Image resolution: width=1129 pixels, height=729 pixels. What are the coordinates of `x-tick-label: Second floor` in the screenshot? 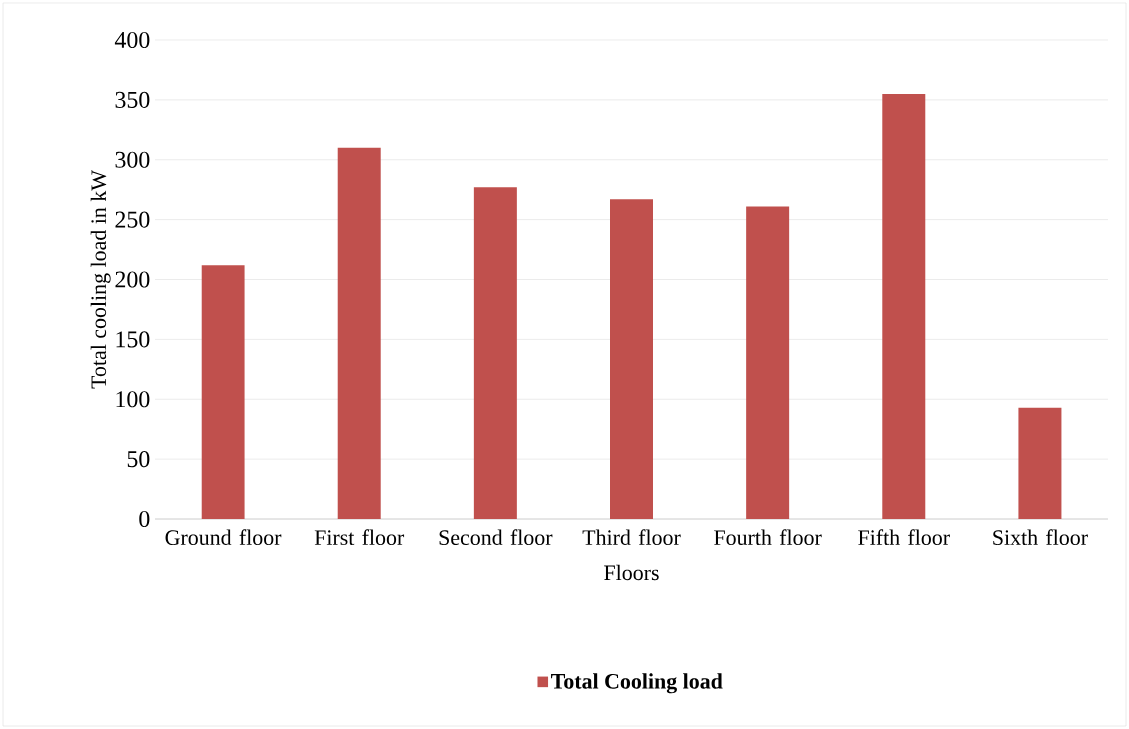 It's located at (496, 537).